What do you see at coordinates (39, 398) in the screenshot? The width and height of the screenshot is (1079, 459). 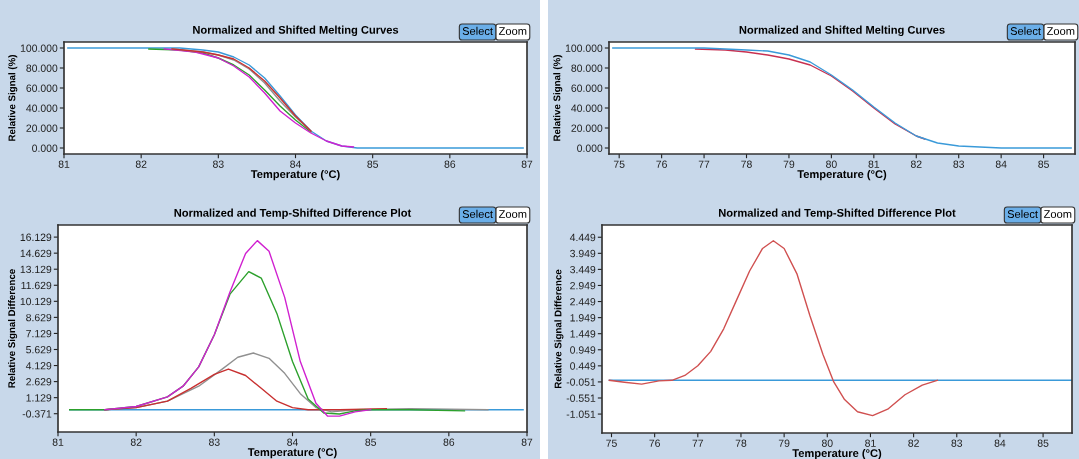 I see `y-tick-label: 1.129` at bounding box center [39, 398].